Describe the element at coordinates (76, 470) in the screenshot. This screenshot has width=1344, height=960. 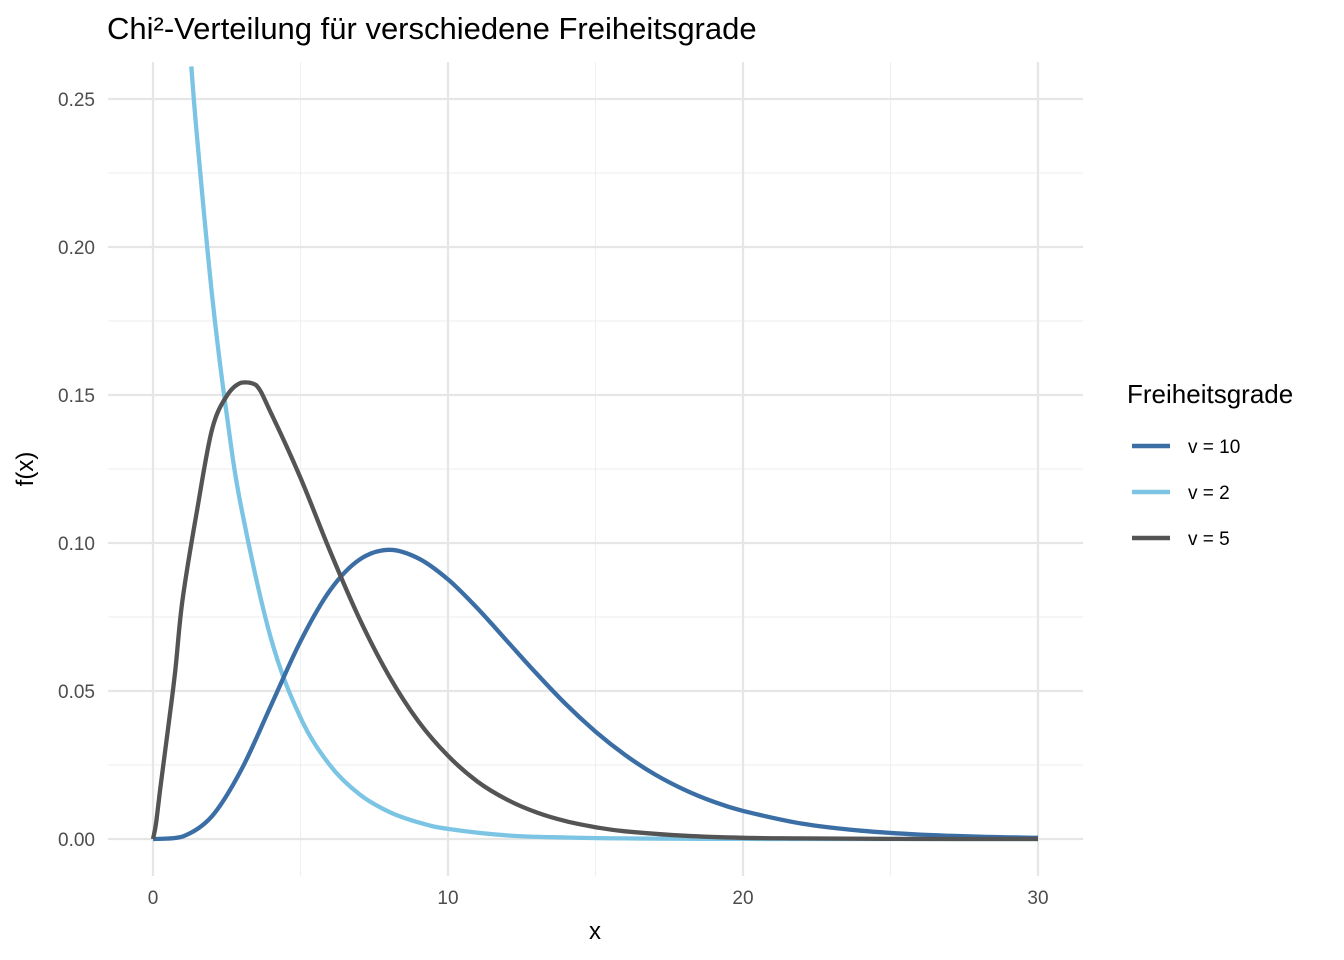
I see `y-axis-ticks: 0.00 0.05 0.10 0.15 0.20 0.25` at that location.